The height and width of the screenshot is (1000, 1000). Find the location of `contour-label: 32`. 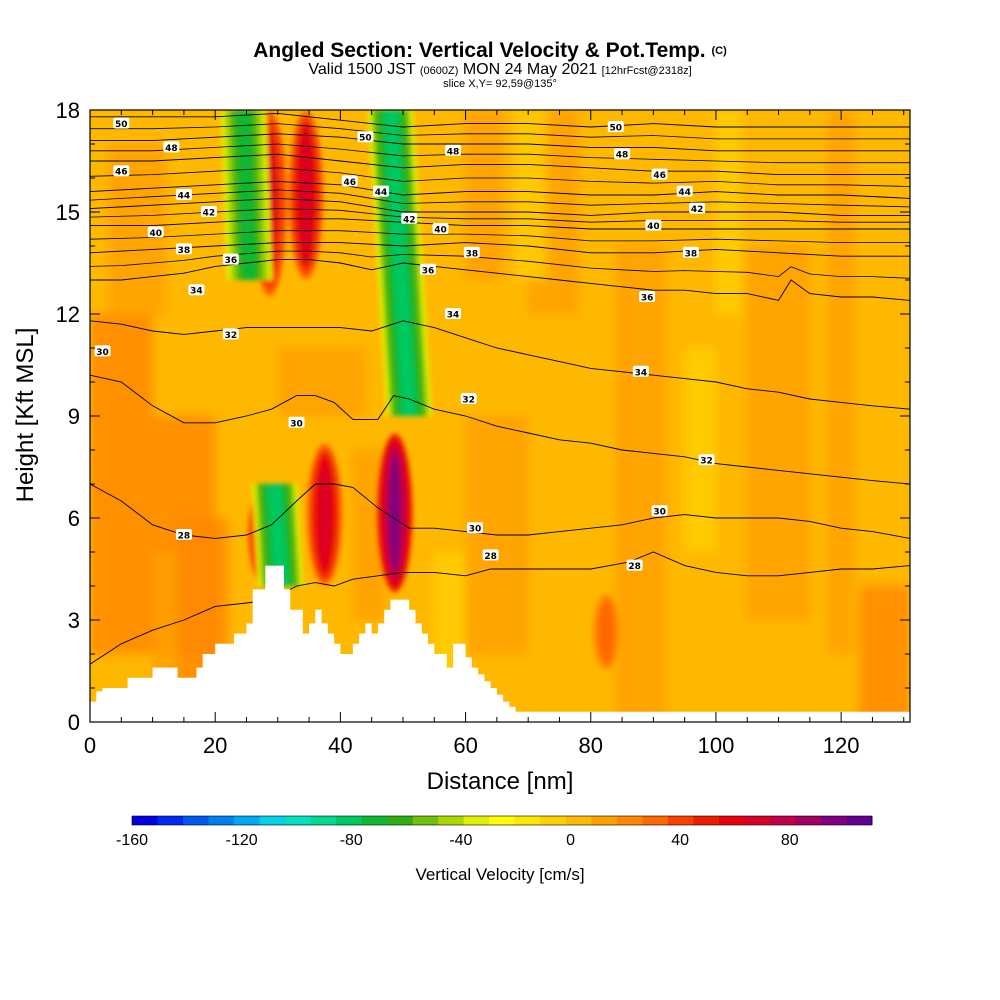

contour-label: 32 is located at coordinates (706, 460).